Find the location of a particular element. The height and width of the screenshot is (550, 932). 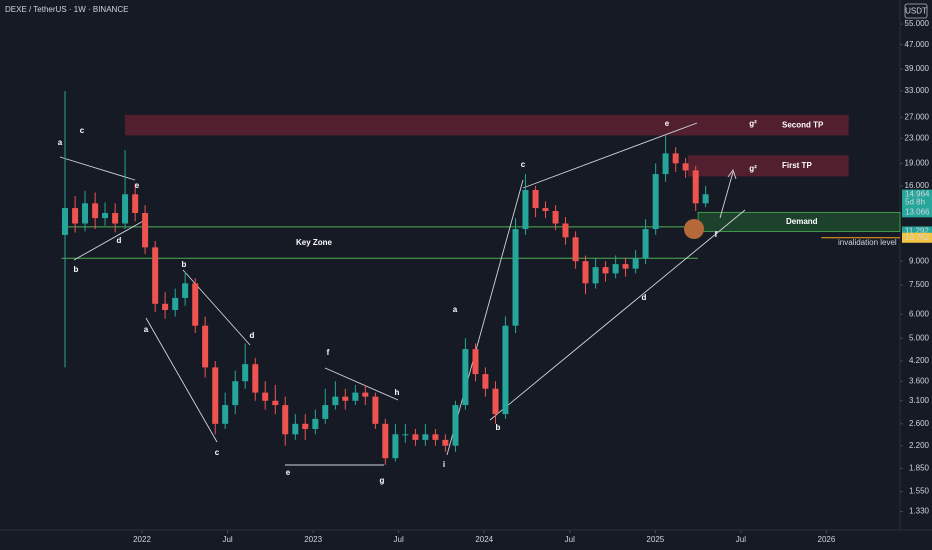

zone-label: Demand is located at coordinates (802, 221).